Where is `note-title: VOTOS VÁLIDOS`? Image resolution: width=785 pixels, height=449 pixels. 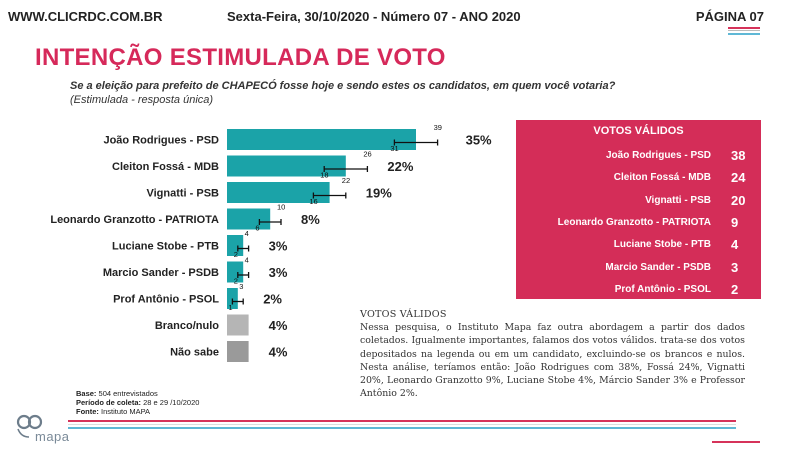 note-title: VOTOS VÁLIDOS is located at coordinates (403, 314).